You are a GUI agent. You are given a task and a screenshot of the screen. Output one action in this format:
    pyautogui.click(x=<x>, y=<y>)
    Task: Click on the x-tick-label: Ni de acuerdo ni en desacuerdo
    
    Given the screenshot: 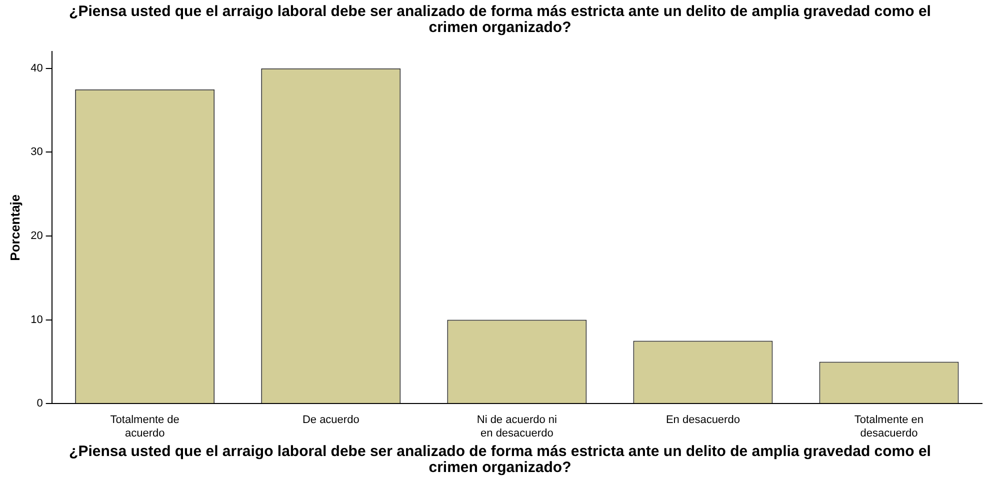 What is the action you would take?
    pyautogui.click(x=516, y=427)
    